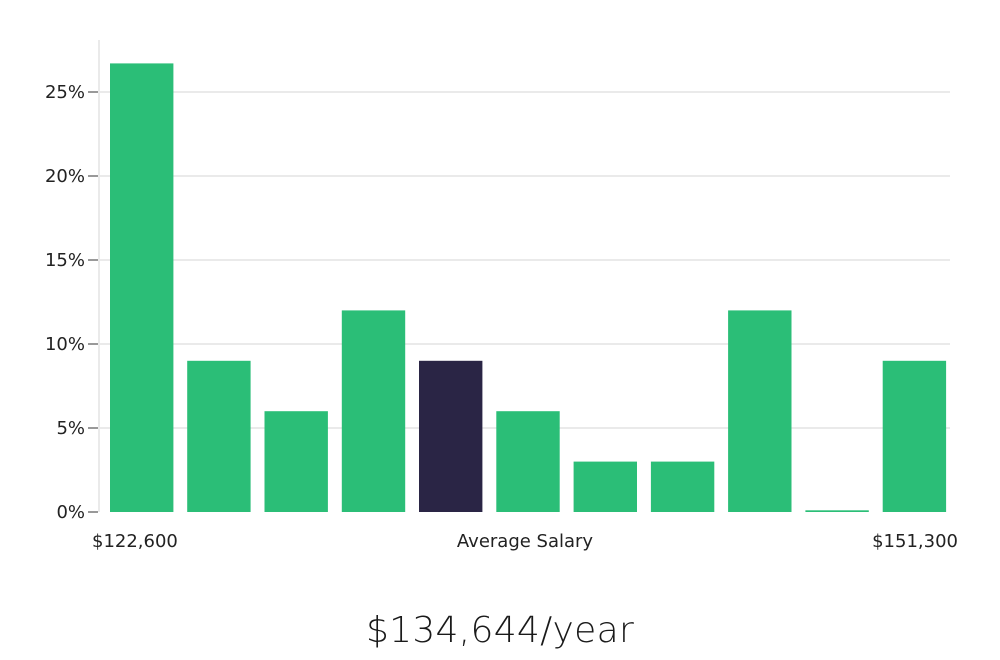  Describe the element at coordinates (135, 541) in the screenshot. I see `x-min-label: $122,600` at that location.